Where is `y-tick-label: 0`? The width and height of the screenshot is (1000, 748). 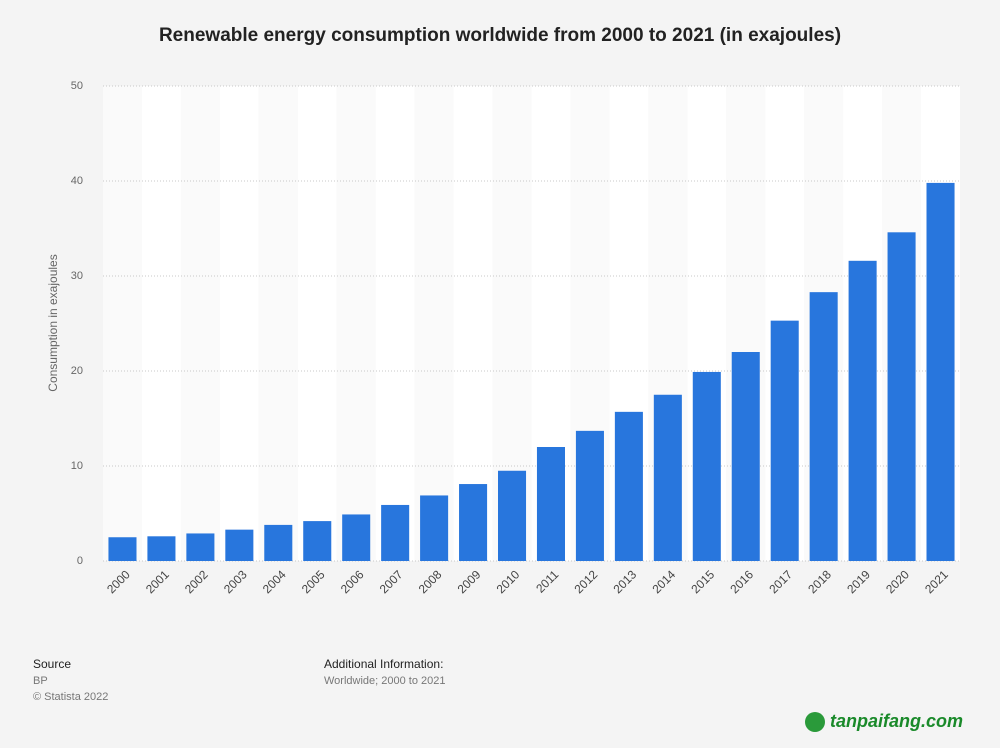
y-tick-label: 0 is located at coordinates (80, 561).